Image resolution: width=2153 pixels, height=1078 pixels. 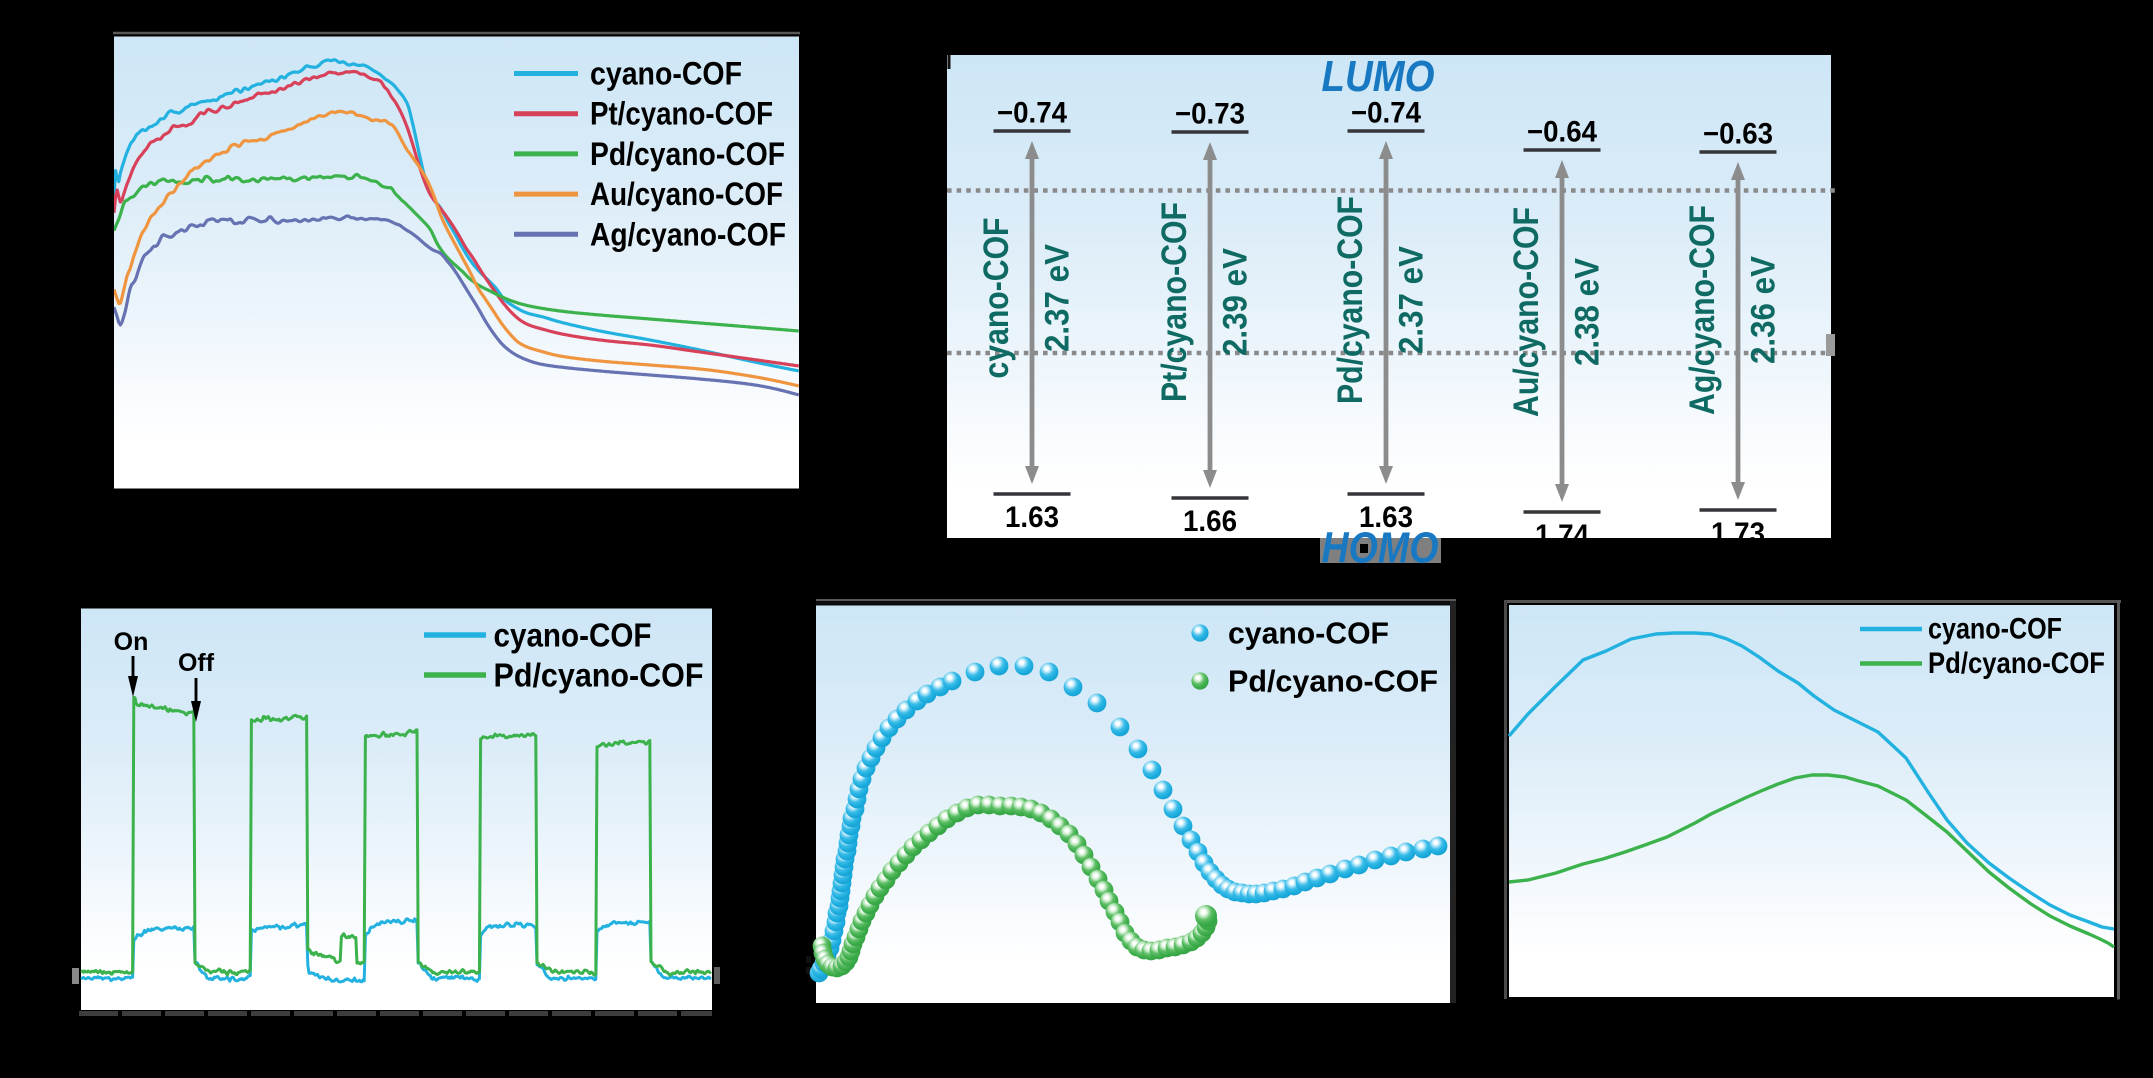 I want to click on svg-text: −0.64, so click(x=1562, y=132).